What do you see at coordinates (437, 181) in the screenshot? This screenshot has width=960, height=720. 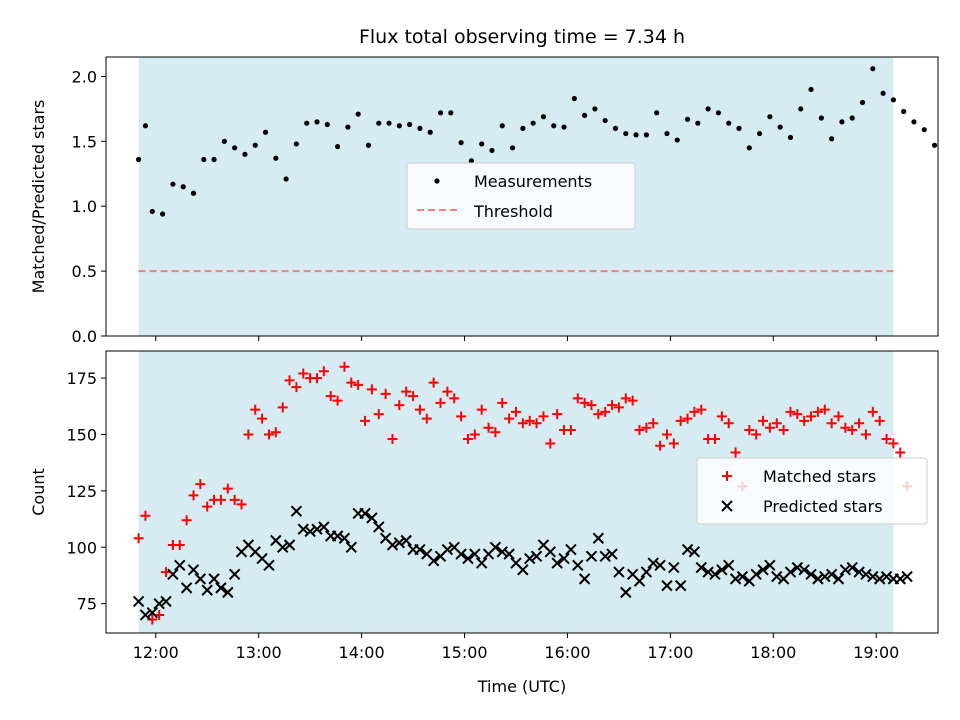 I see `legend-marker-measurements` at bounding box center [437, 181].